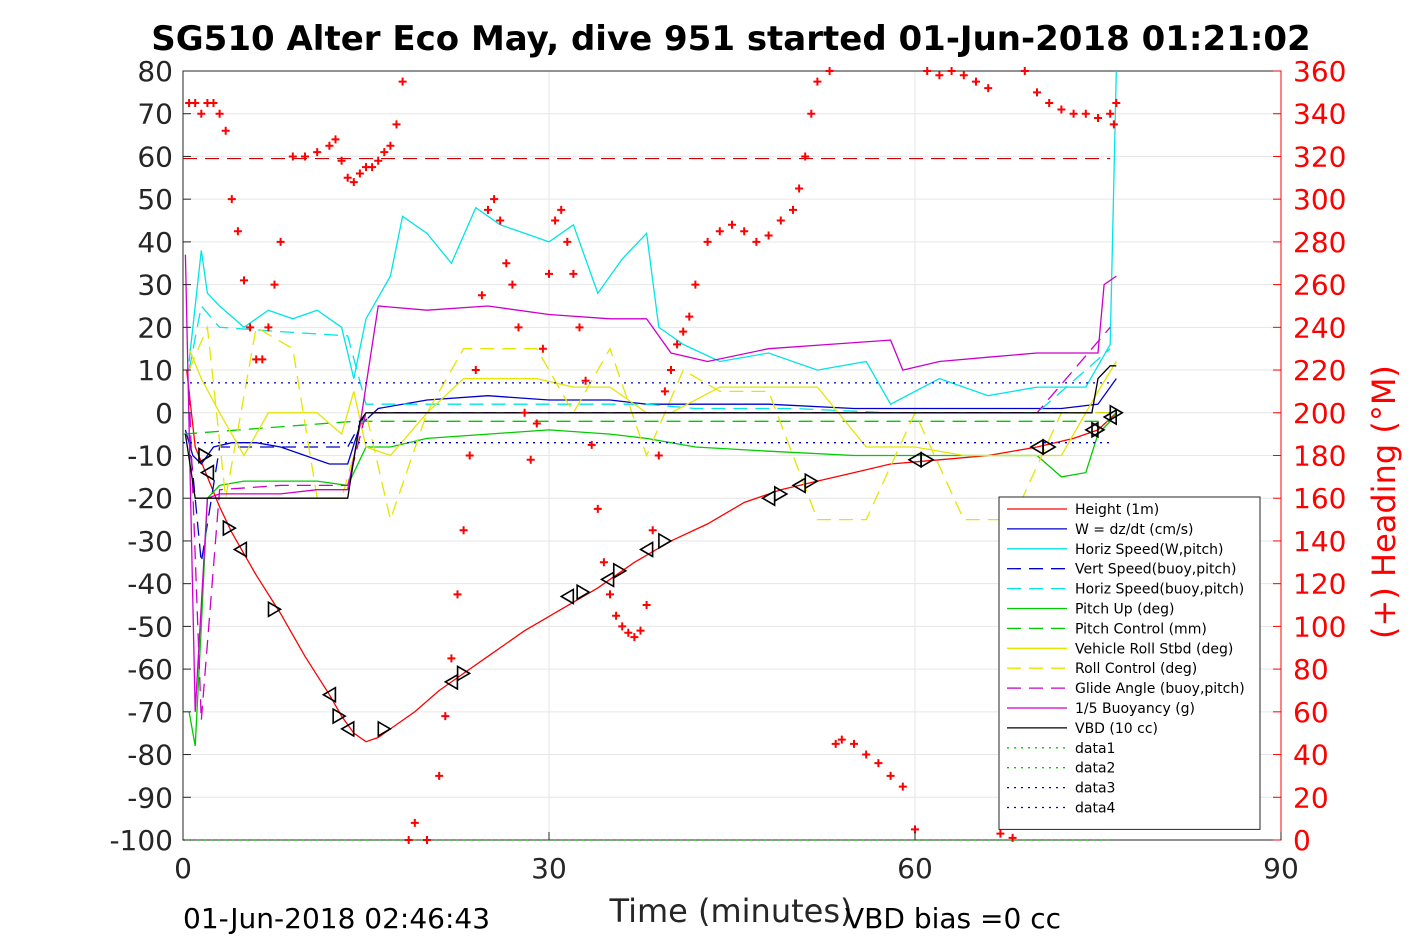  Describe the element at coordinates (164, 413) in the screenshot. I see `y-tick-label: 0` at that location.